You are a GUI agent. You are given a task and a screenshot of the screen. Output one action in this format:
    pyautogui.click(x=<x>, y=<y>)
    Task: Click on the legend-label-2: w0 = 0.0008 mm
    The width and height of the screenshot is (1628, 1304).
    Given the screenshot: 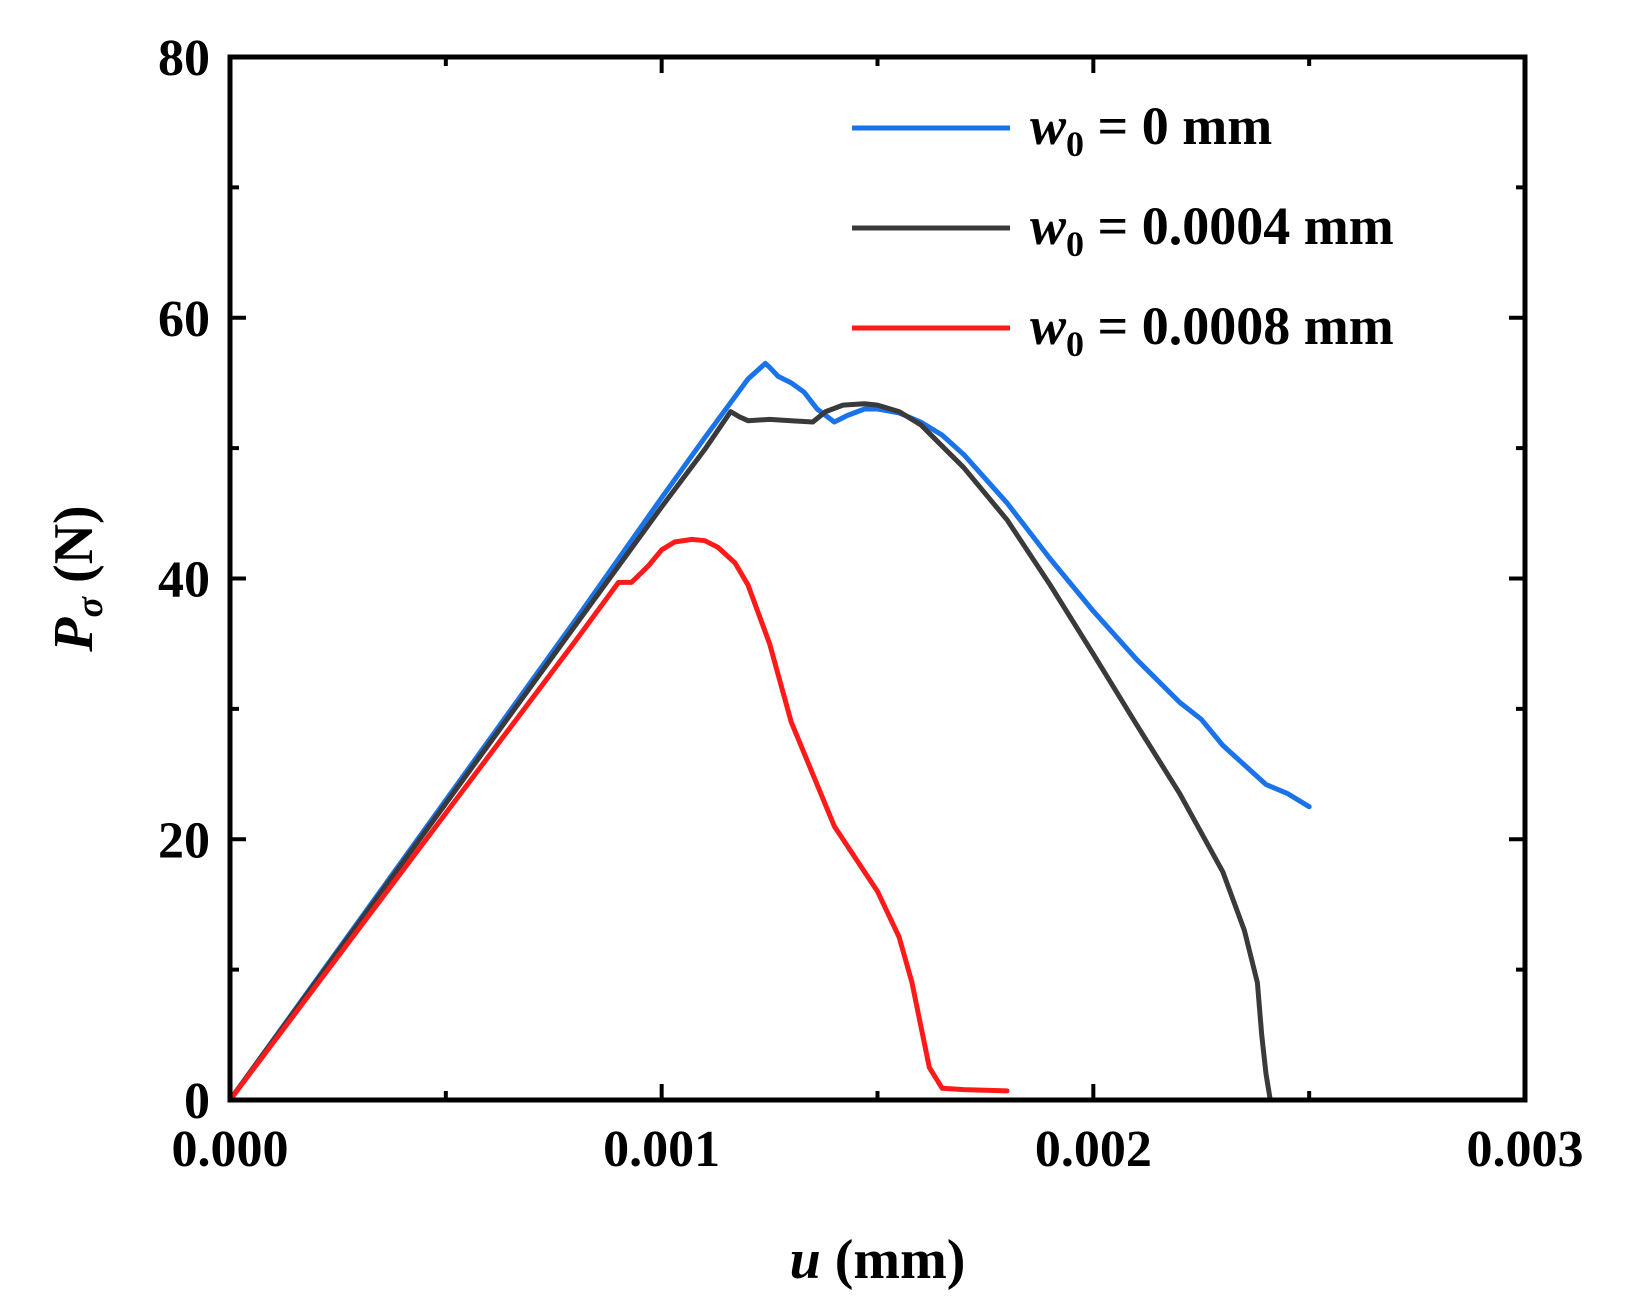 What is the action you would take?
    pyautogui.click(x=1212, y=330)
    